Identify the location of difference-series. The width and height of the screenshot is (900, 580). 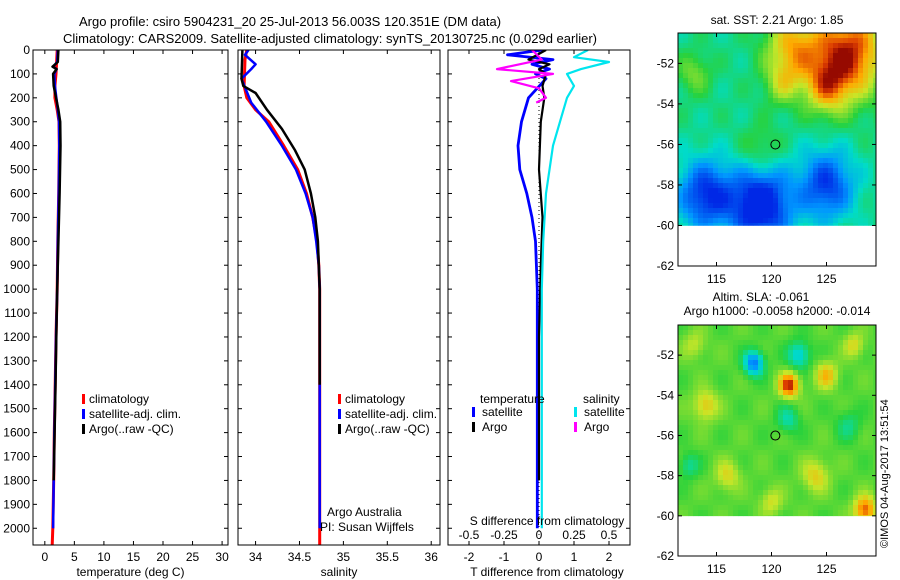
(553, 297).